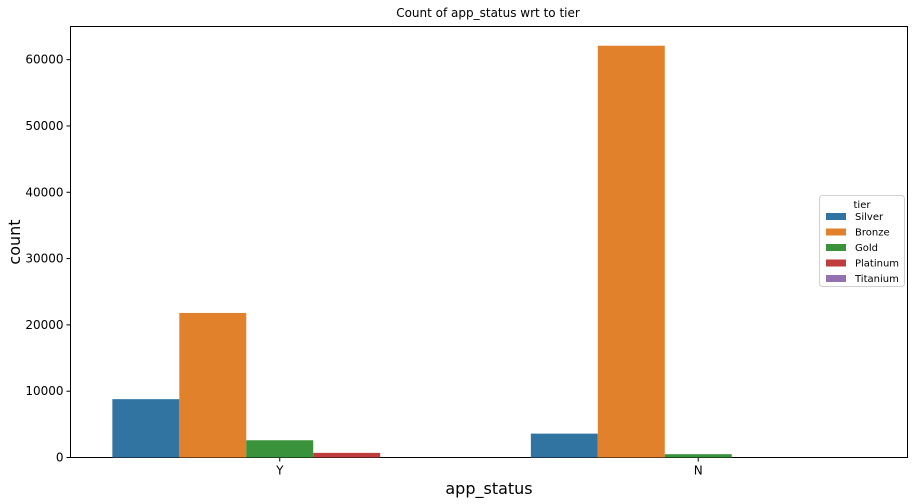  What do you see at coordinates (146, 428) in the screenshot?
I see `bar-silver-y` at bounding box center [146, 428].